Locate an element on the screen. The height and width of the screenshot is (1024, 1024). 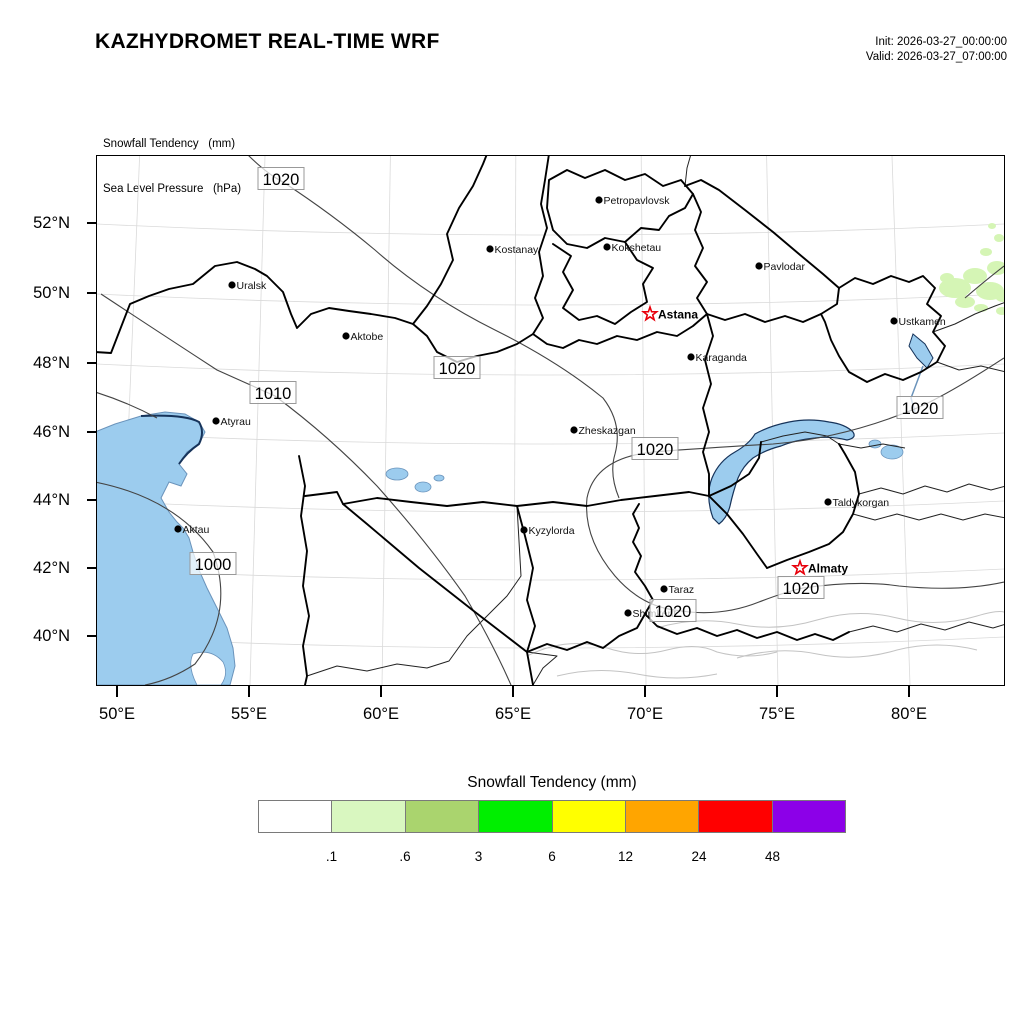
colorbar-title: Snowfall Tendency (mm) is located at coordinates (552, 782).